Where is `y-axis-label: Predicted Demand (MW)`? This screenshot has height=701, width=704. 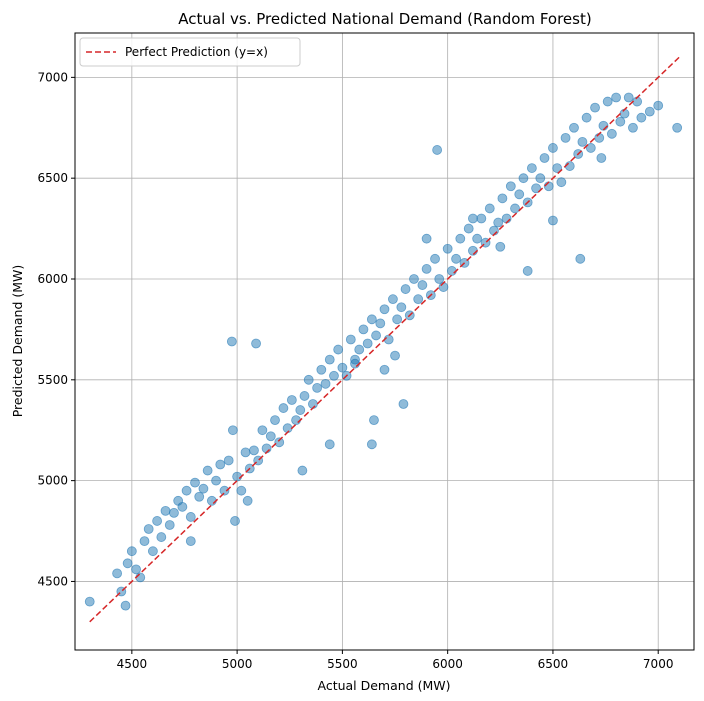 y-axis-label: Predicted Demand (MW) is located at coordinates (17, 341).